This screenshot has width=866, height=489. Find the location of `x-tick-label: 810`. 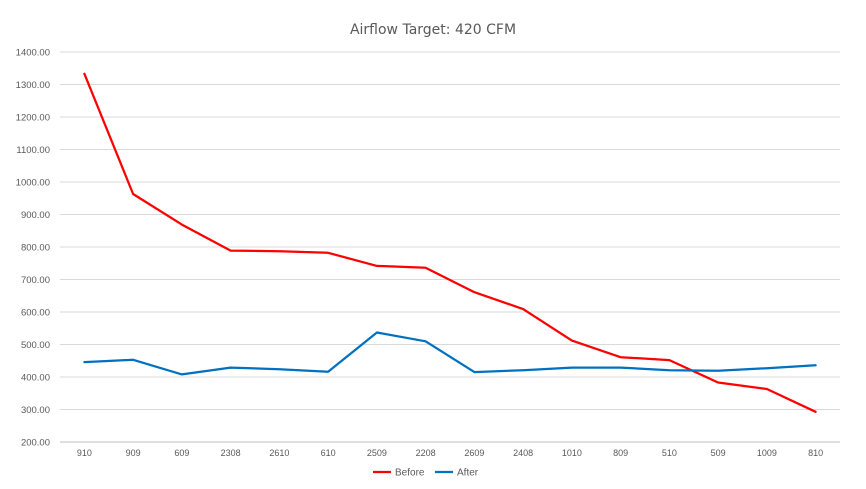

x-tick-label: 810 is located at coordinates (815, 453).